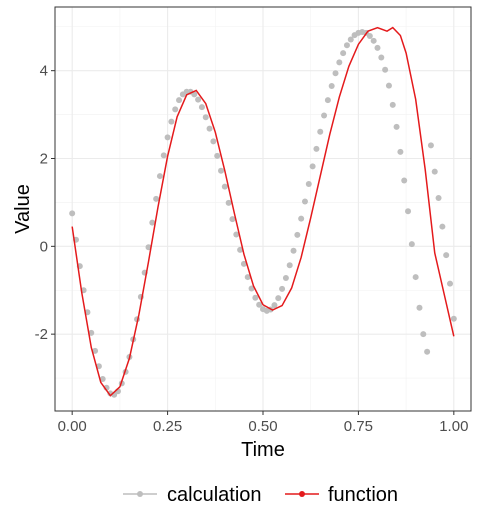 The width and height of the screenshot is (480, 520). I want to click on legend-function-label: function, so click(363, 495).